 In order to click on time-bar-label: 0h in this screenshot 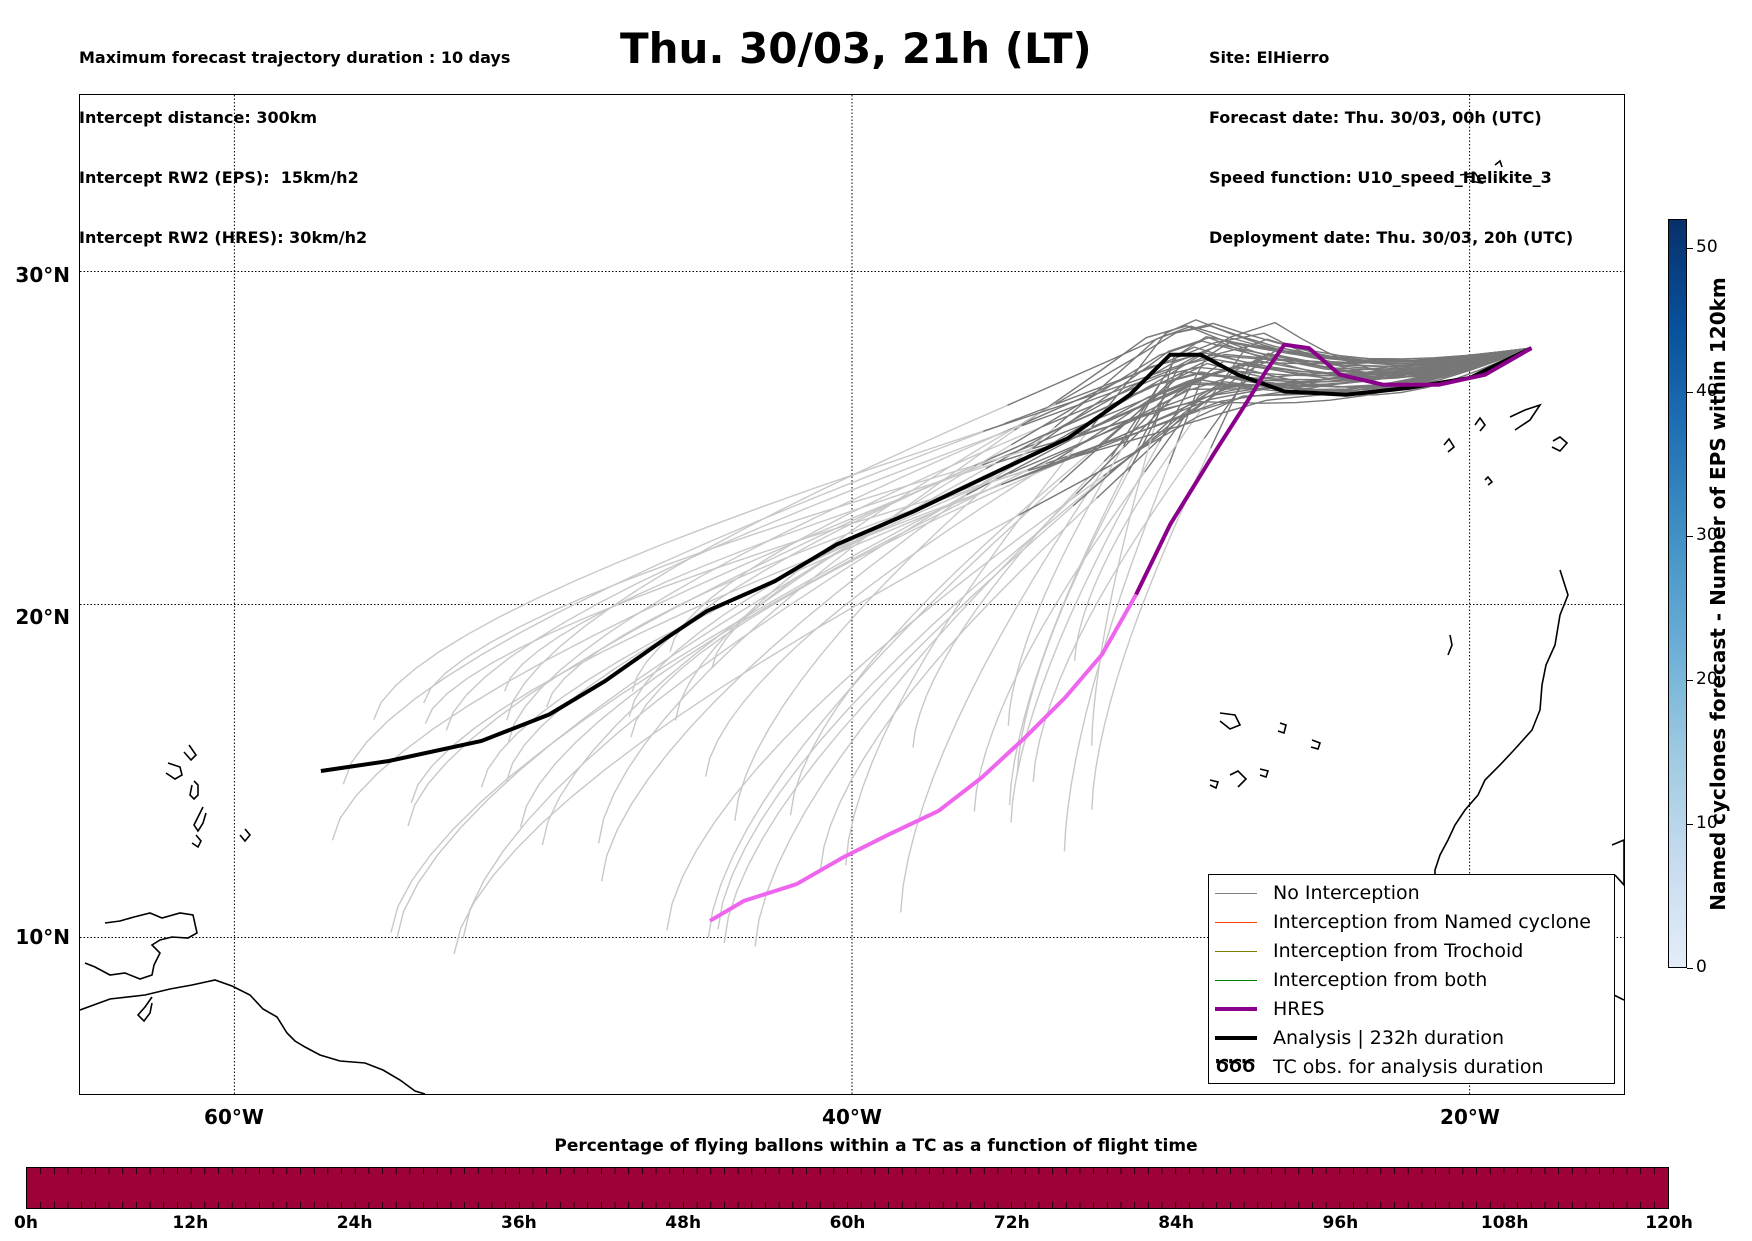, I will do `click(26, 1223)`.